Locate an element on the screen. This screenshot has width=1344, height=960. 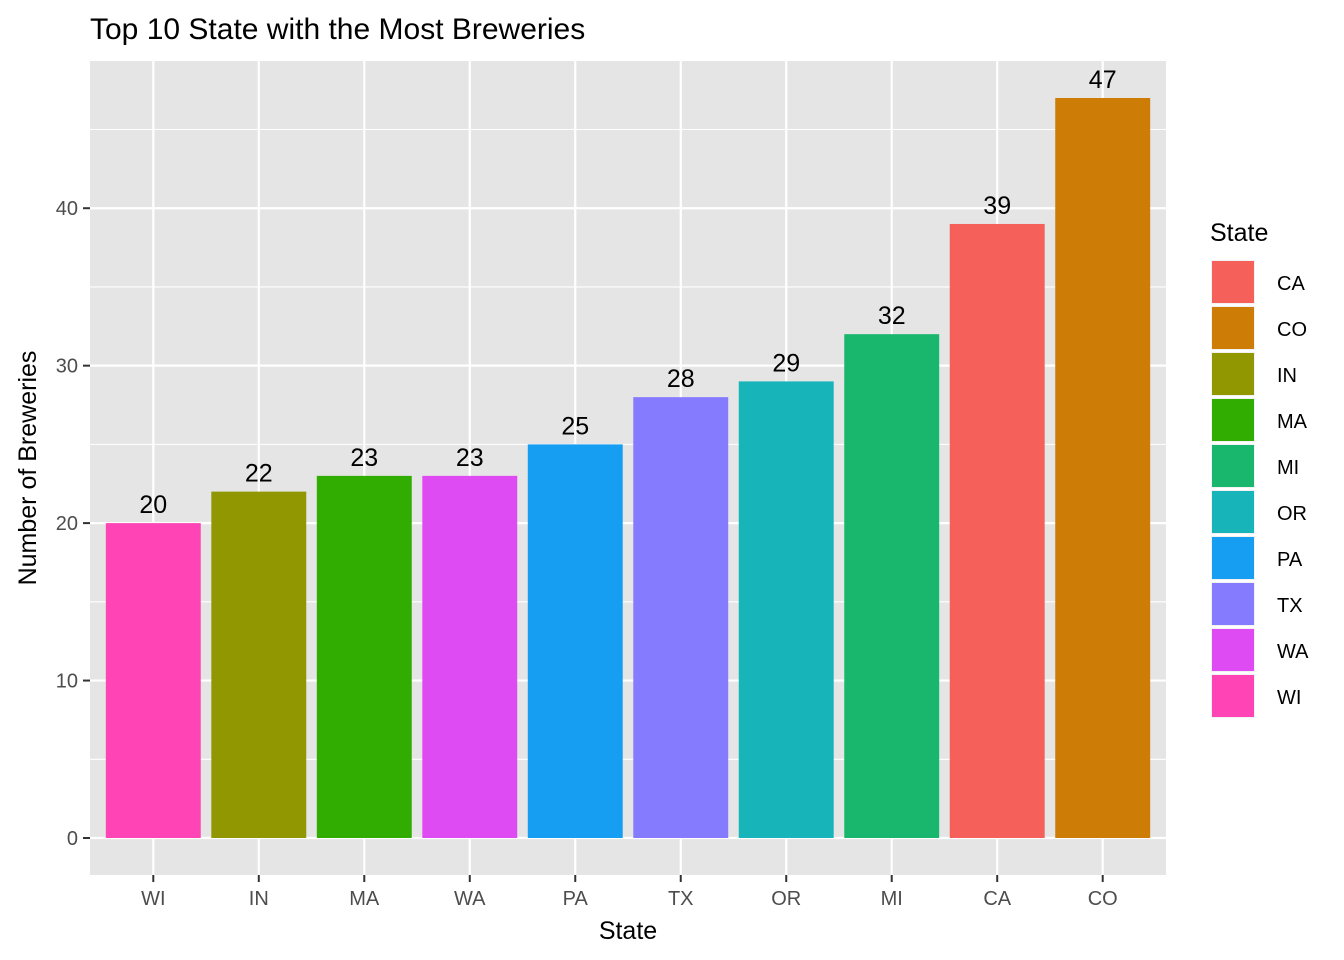
x-tick-label: TX is located at coordinates (681, 899).